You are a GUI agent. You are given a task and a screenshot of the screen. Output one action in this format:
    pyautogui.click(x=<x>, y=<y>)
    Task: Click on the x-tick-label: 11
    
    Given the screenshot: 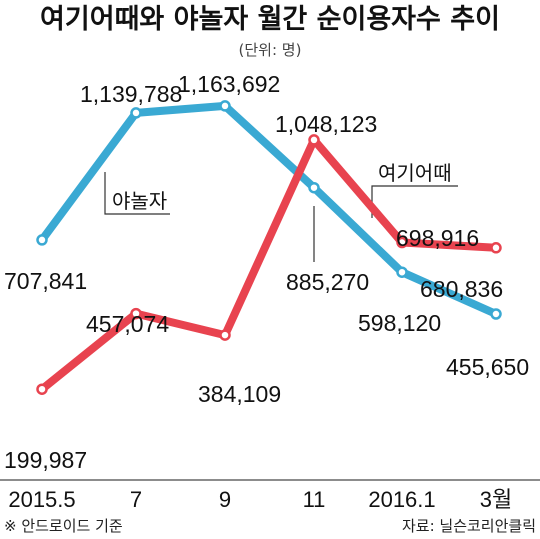 What is the action you would take?
    pyautogui.click(x=314, y=499)
    